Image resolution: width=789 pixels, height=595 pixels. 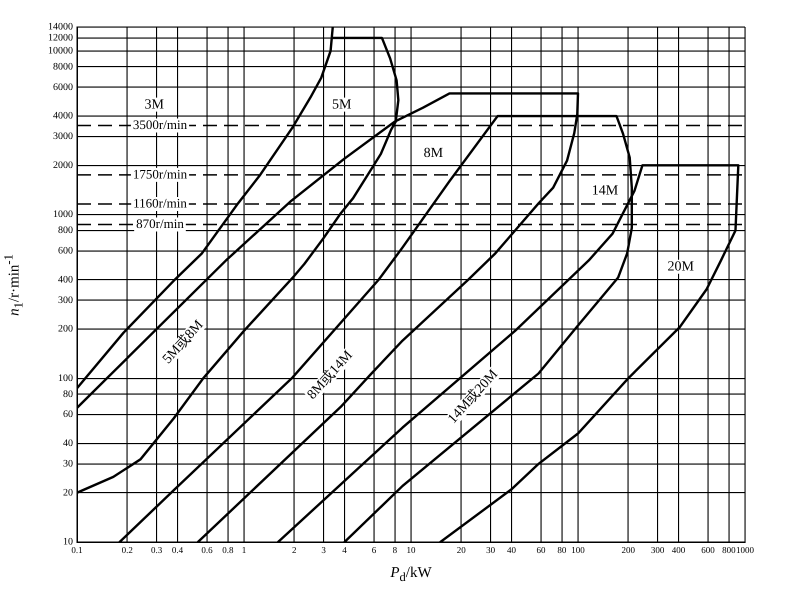 What do you see at coordinates (342, 104) in the screenshot?
I see `annotation: 5M` at bounding box center [342, 104].